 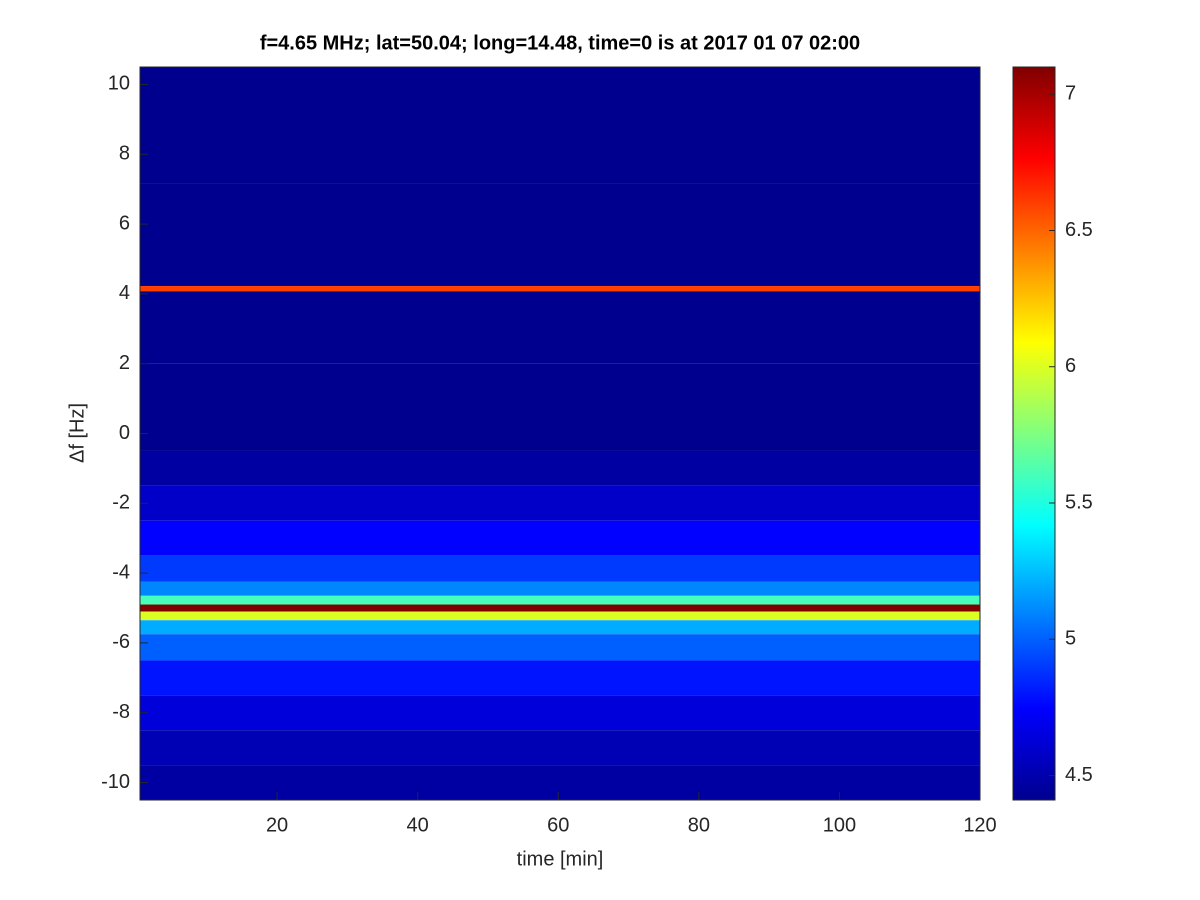 What do you see at coordinates (124, 363) in the screenshot?
I see `y-tick-label: 2` at bounding box center [124, 363].